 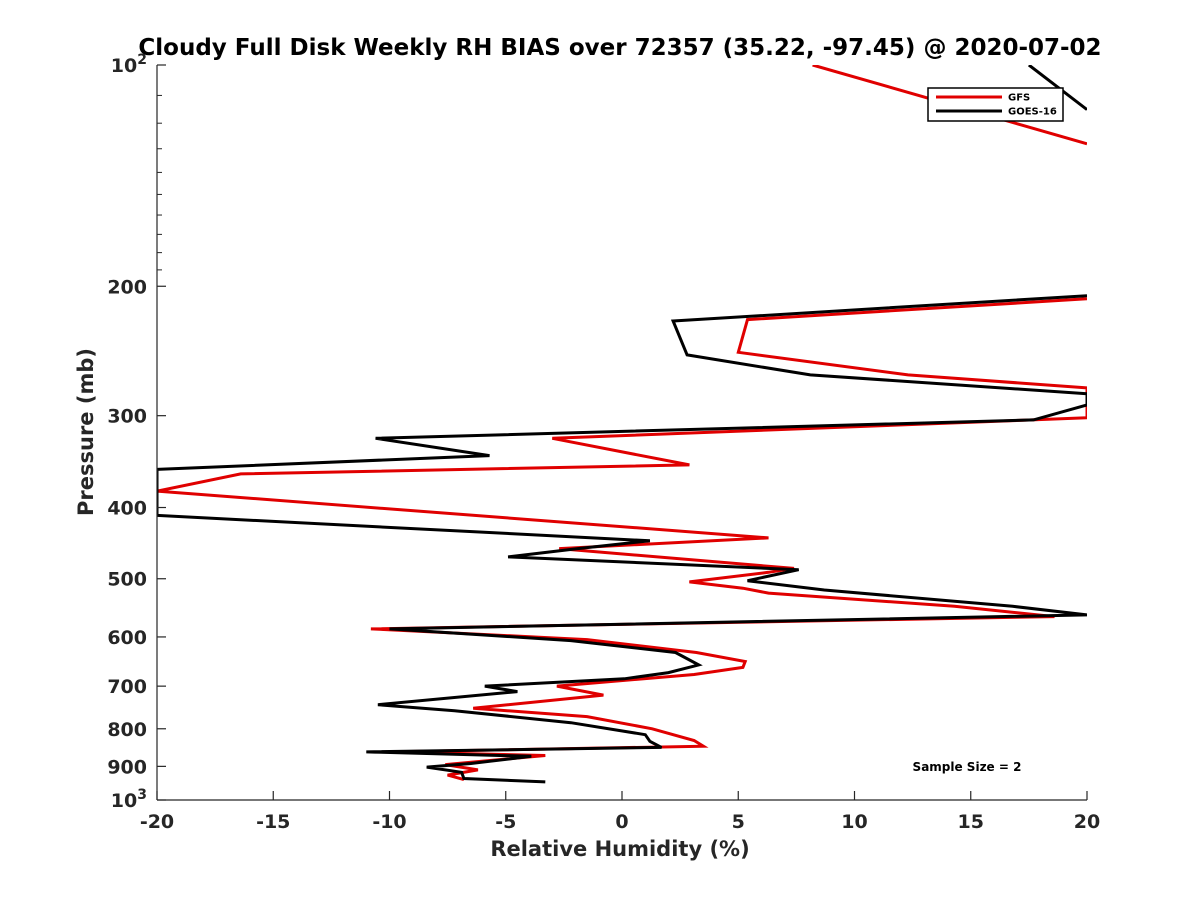 I want to click on legend-box, so click(x=995, y=104).